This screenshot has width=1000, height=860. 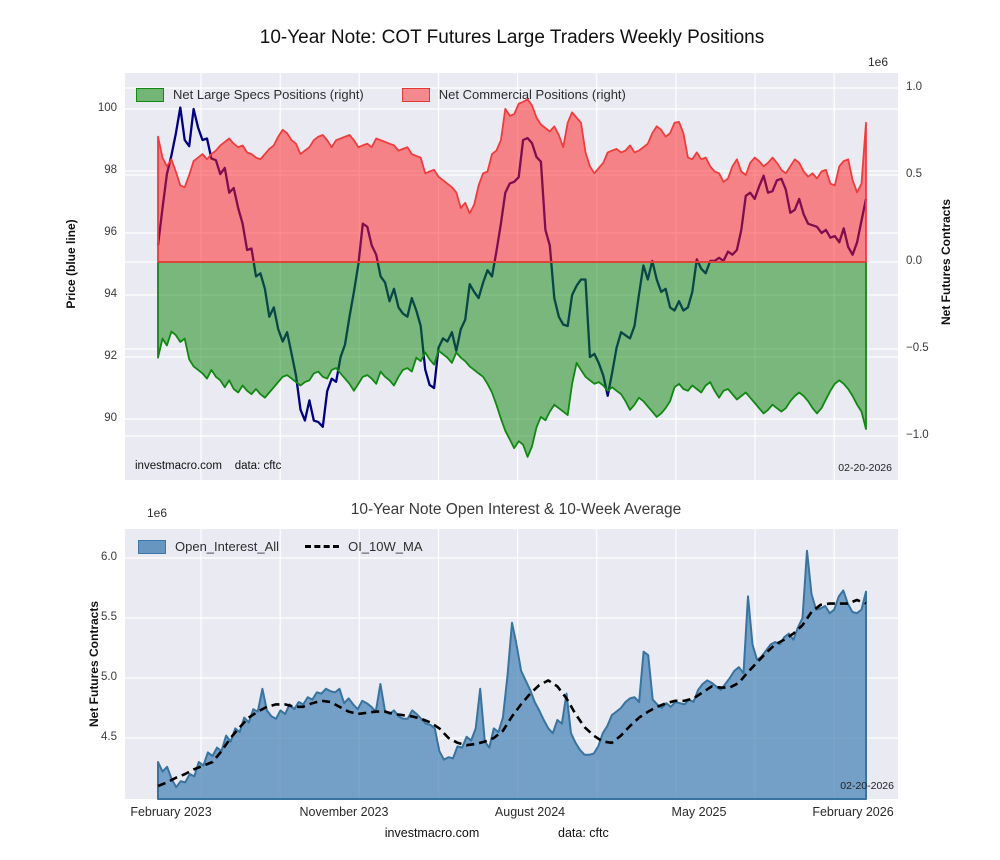 What do you see at coordinates (107, 108) in the screenshot?
I see `top-left-tick-label: 100` at bounding box center [107, 108].